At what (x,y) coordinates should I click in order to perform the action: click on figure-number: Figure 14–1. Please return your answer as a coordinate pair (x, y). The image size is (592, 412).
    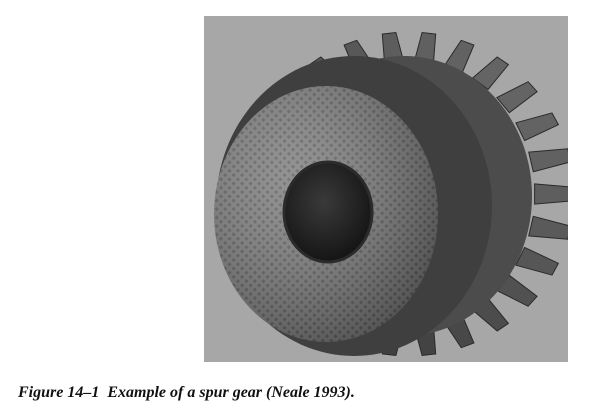
    Looking at the image, I should click on (59, 392).